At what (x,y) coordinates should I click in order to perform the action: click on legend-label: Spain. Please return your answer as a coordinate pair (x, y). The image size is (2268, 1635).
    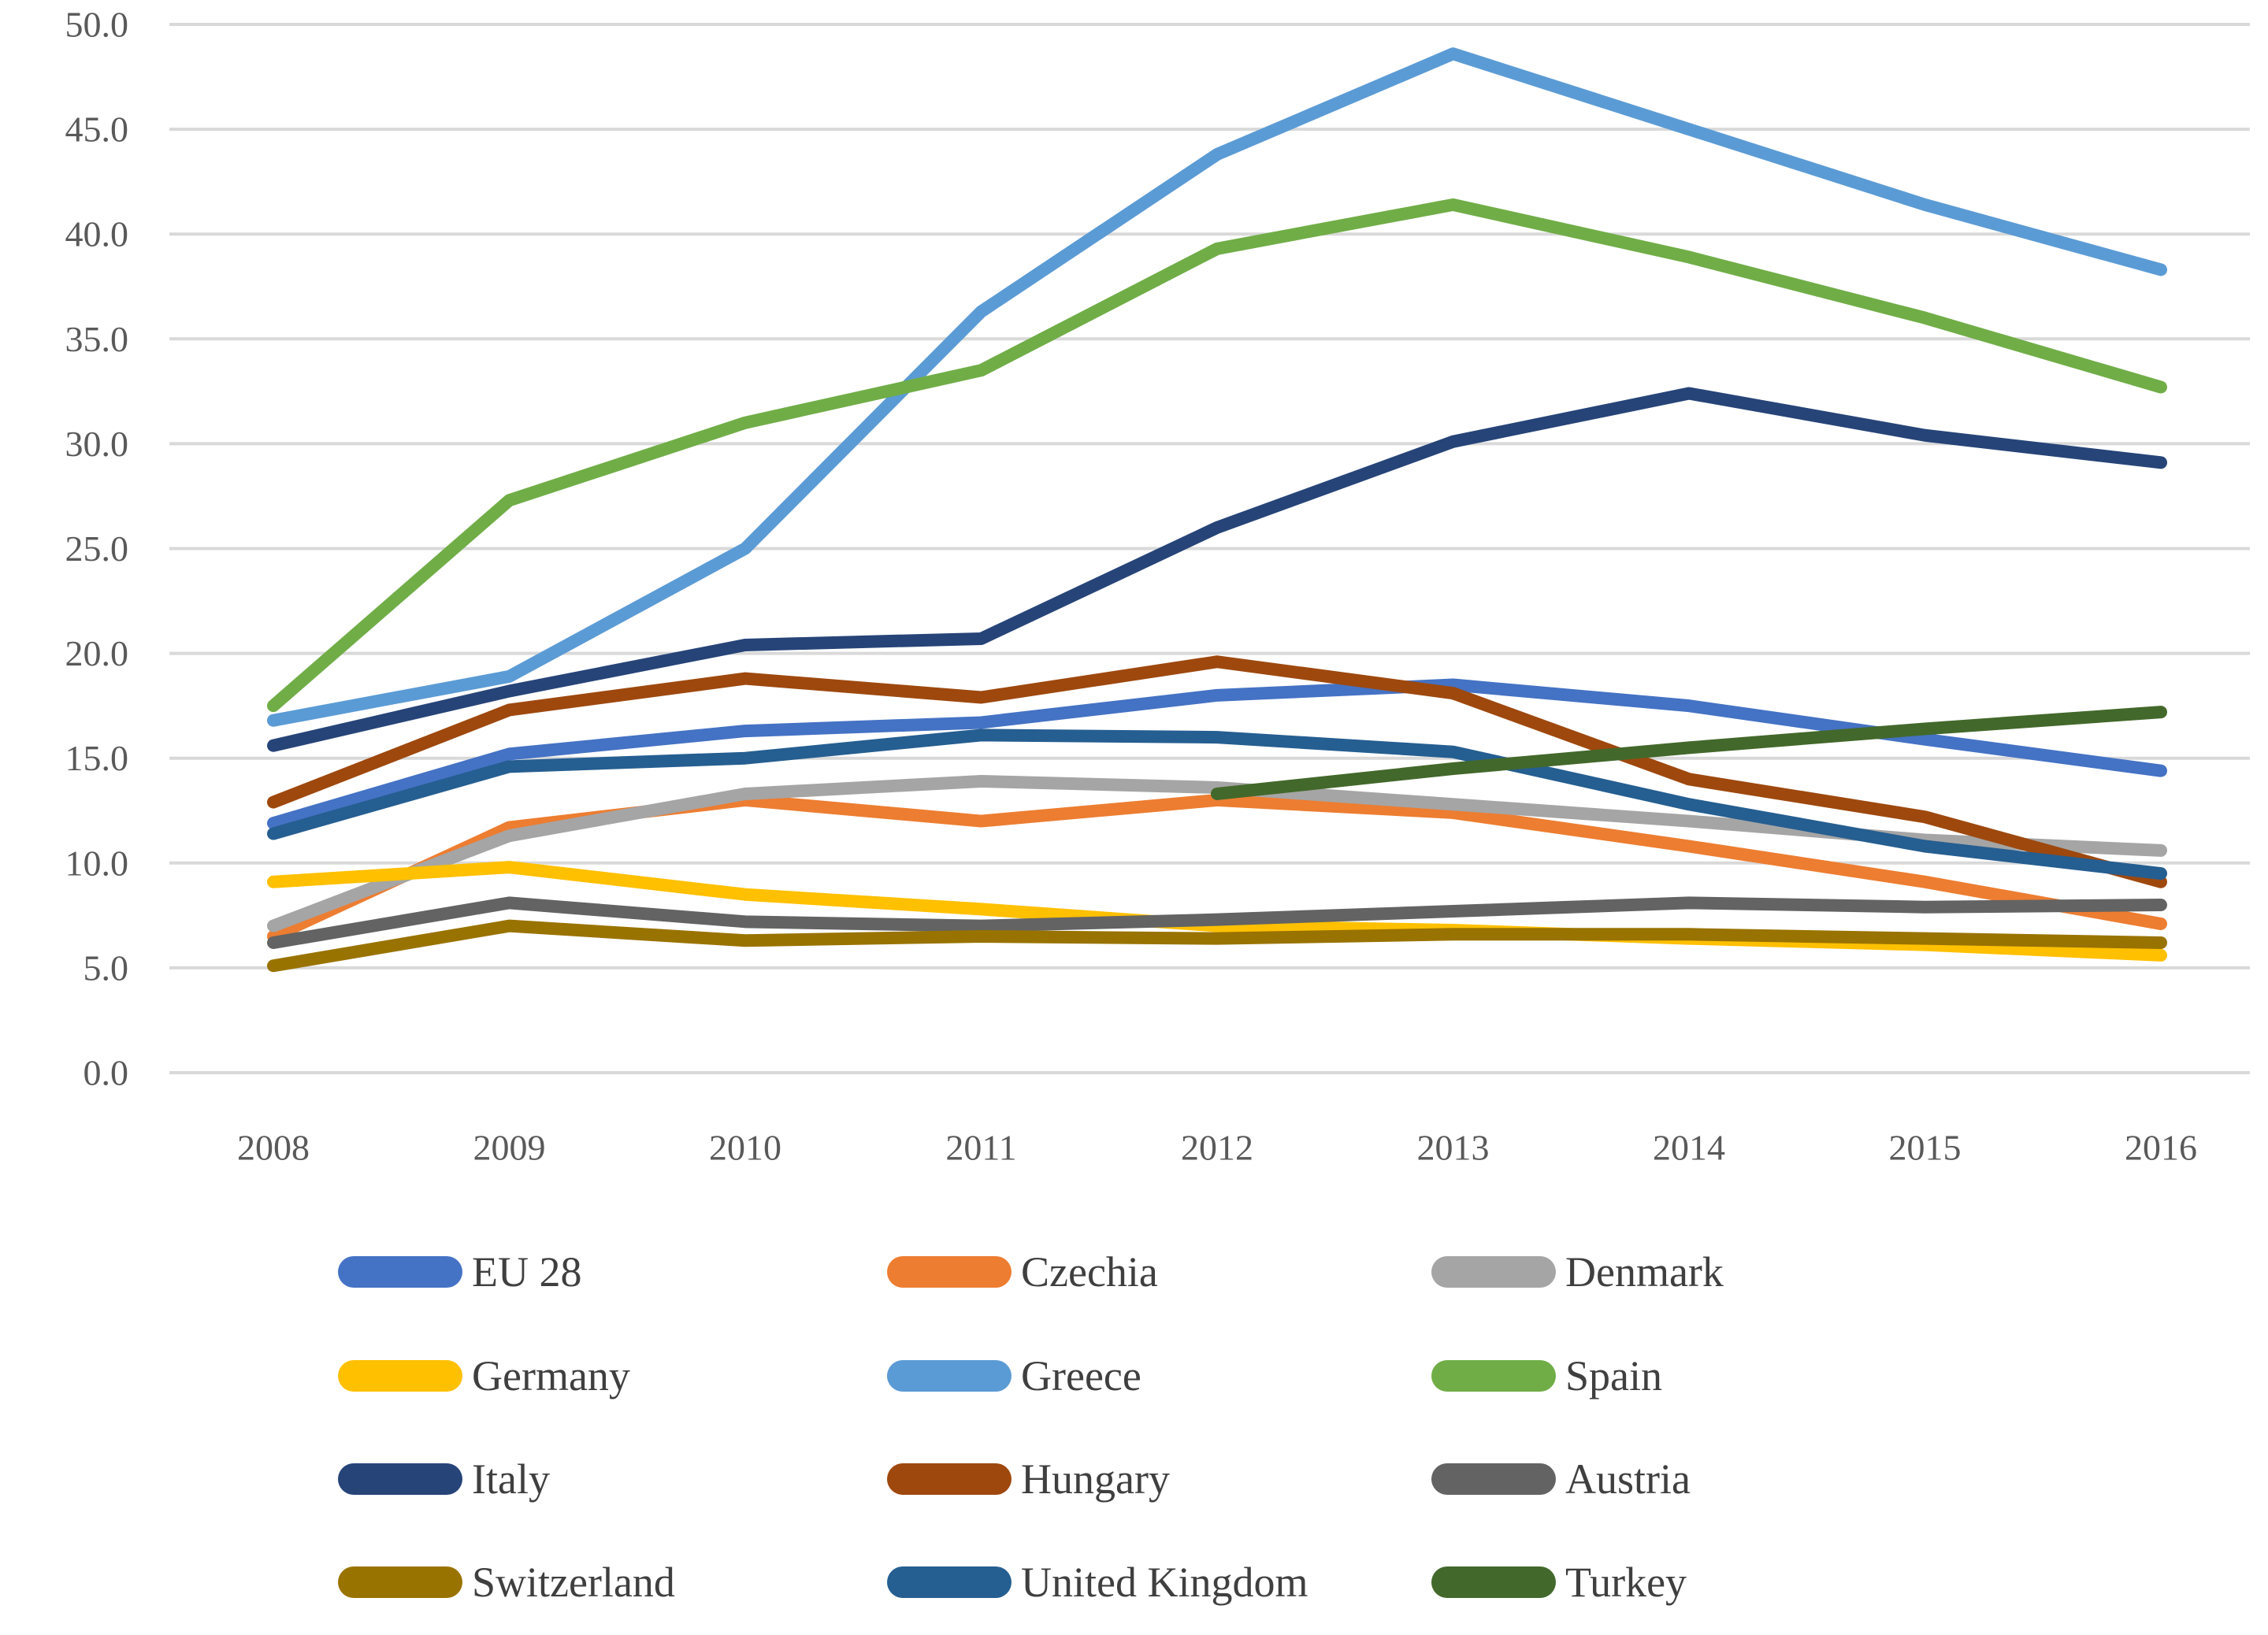
    Looking at the image, I should click on (1614, 1376).